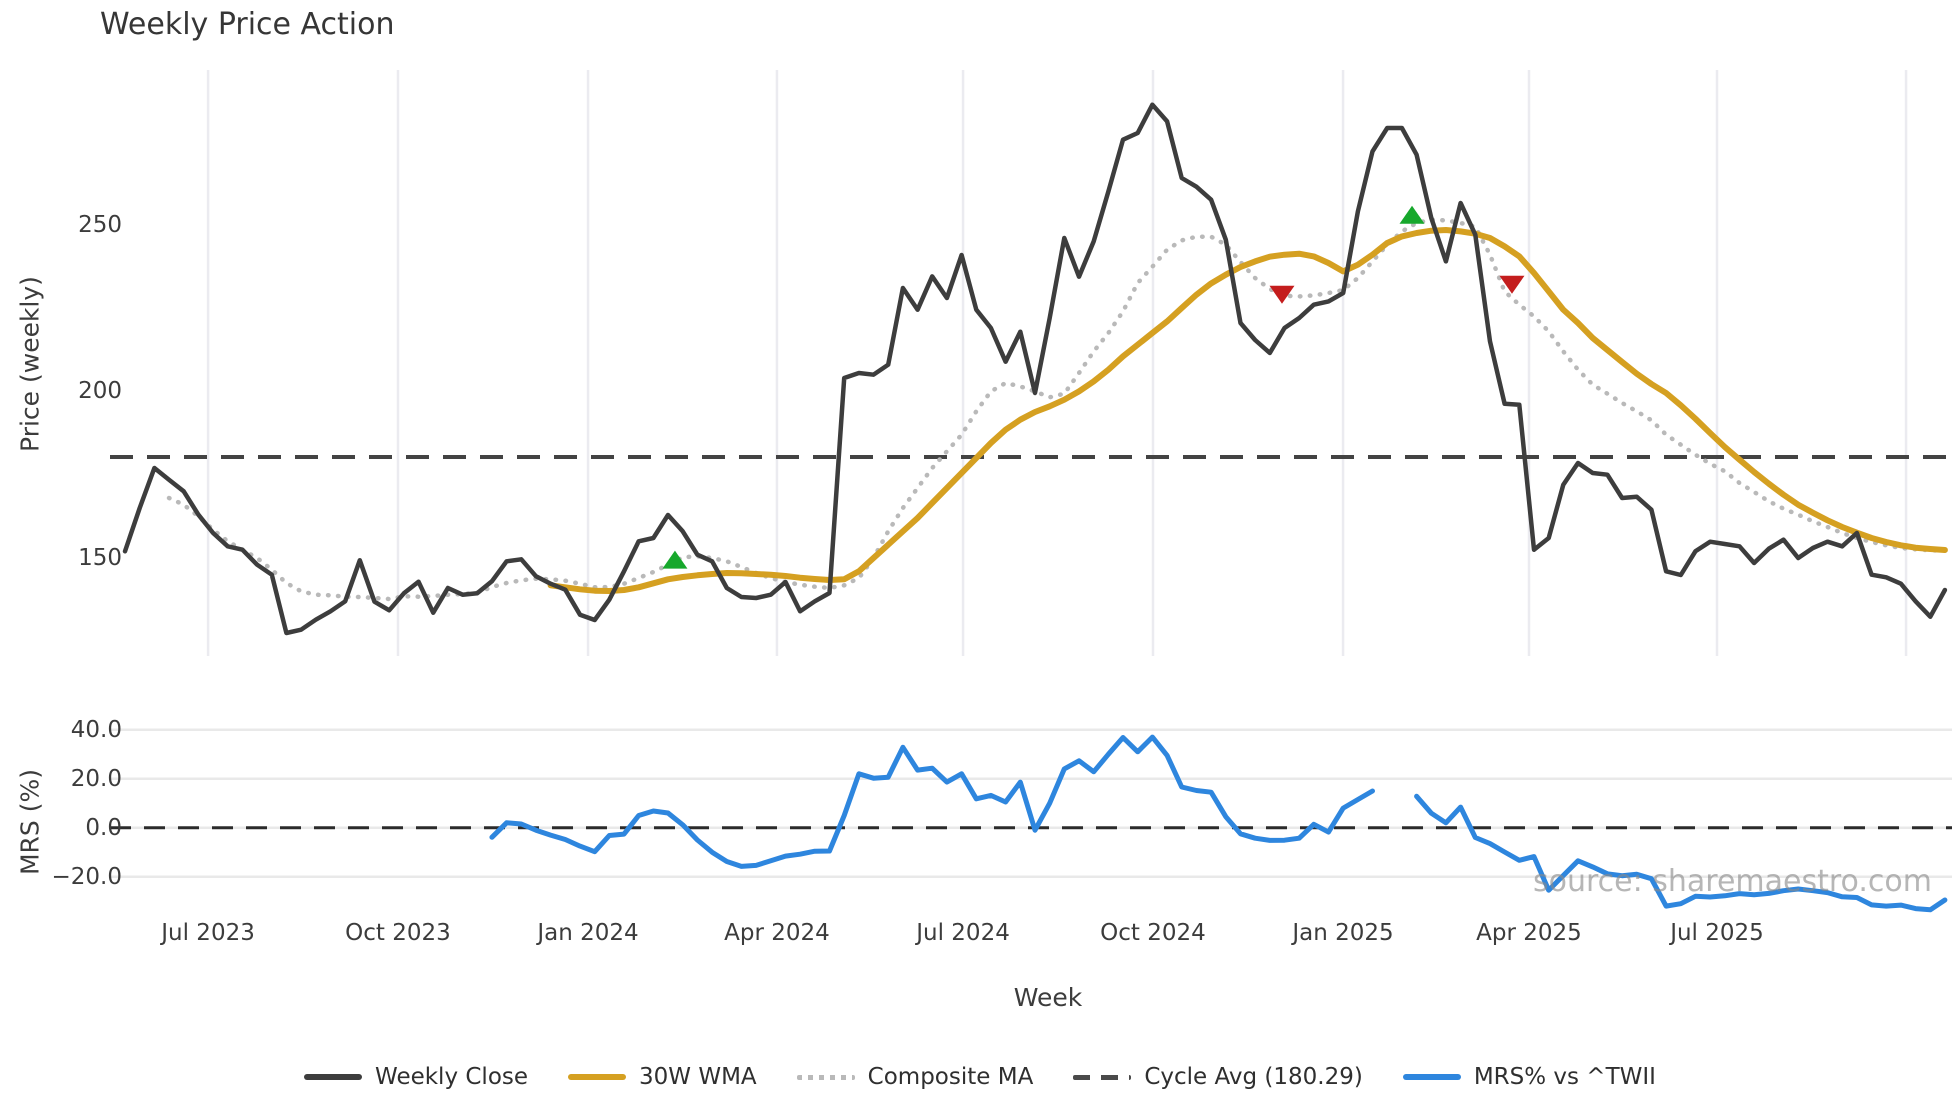  I want to click on legend-item-mrs: MRS% vs ^TWII, so click(1529, 1077).